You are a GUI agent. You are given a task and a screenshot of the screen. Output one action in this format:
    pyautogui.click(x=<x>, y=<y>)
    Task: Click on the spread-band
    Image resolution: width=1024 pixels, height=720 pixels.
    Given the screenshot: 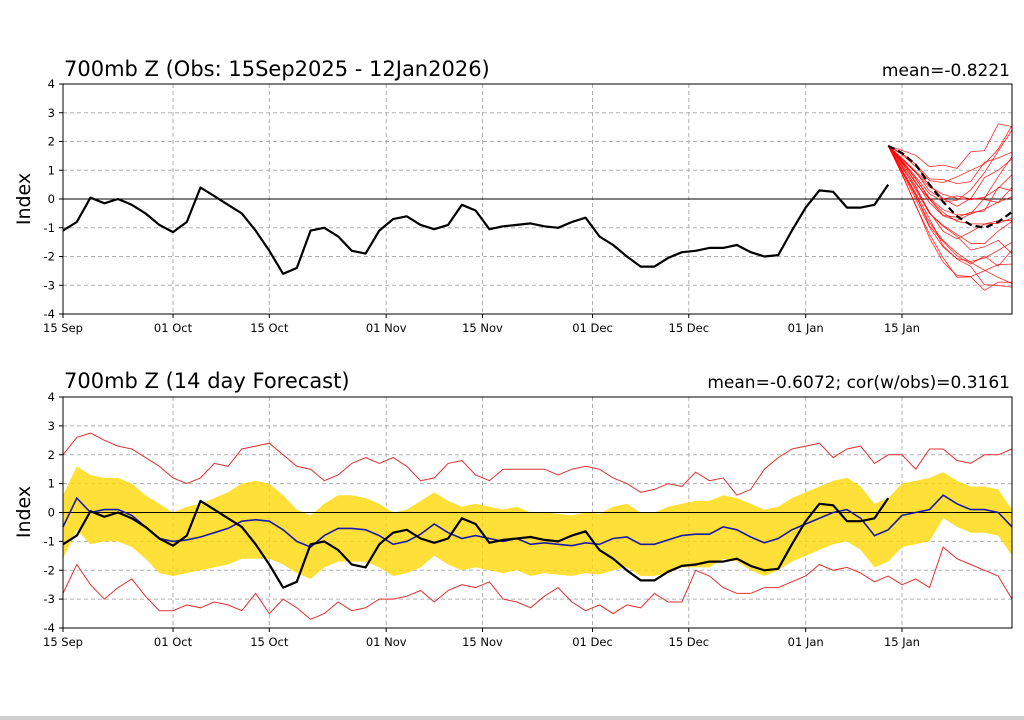 What is the action you would take?
    pyautogui.click(x=537, y=522)
    